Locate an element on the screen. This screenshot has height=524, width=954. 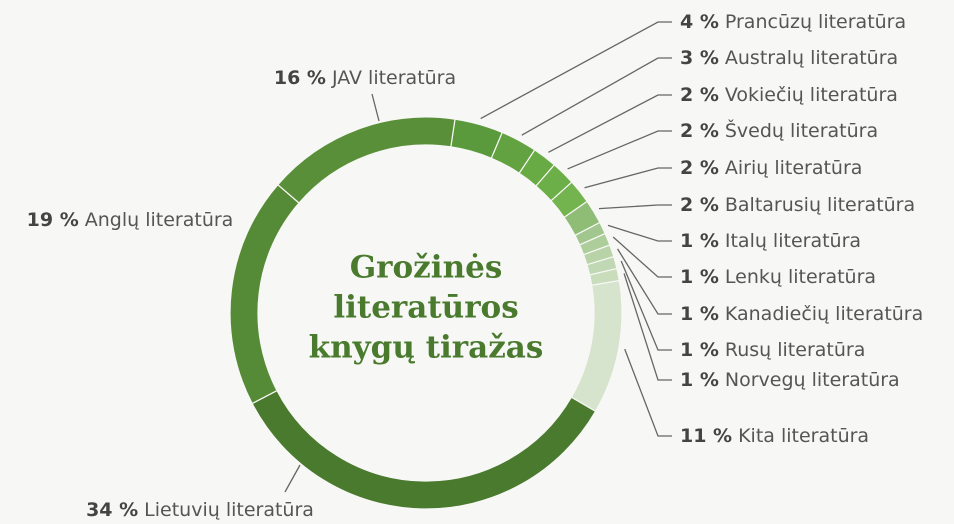
slice-label: 1 % Norvegų literatūra is located at coordinates (790, 380).